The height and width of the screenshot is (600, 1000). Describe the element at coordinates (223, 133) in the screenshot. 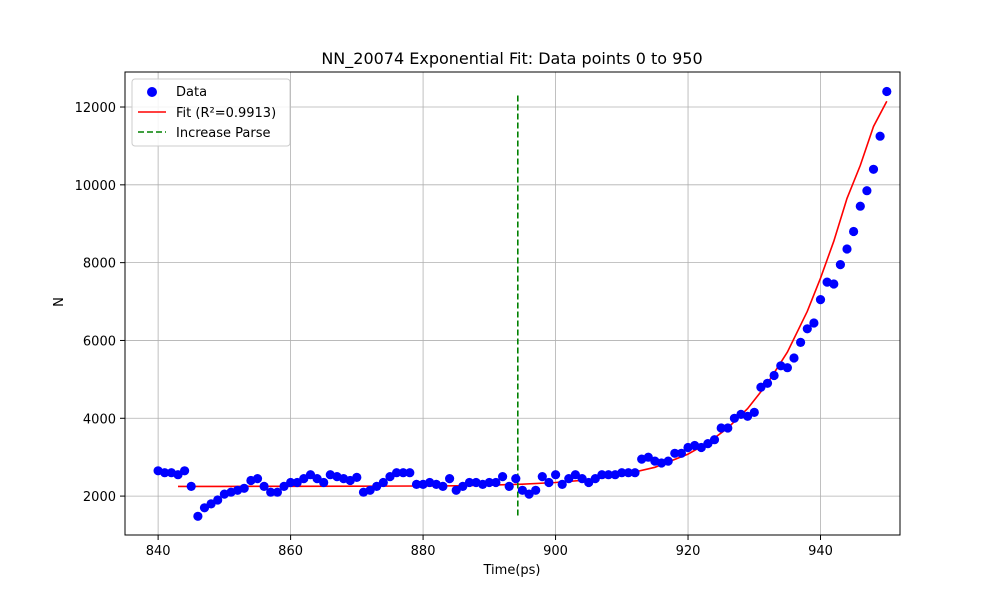

I see `legend-increase-label: Increase Parse` at that location.